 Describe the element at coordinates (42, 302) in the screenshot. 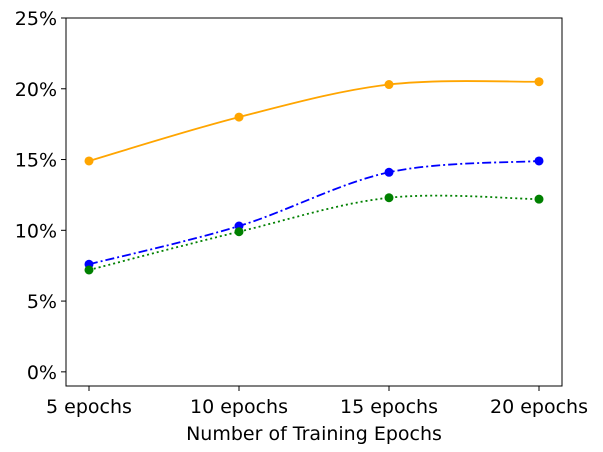

I see `y-tick-label: 5%` at that location.